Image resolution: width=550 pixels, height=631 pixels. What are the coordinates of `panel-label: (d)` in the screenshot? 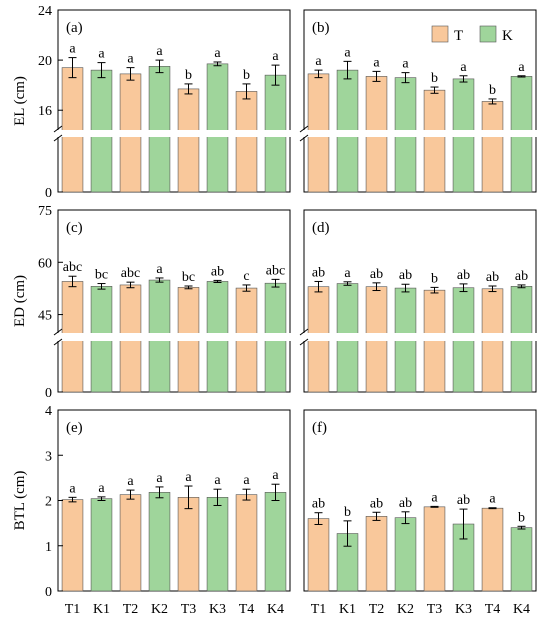 It's located at (321, 228).